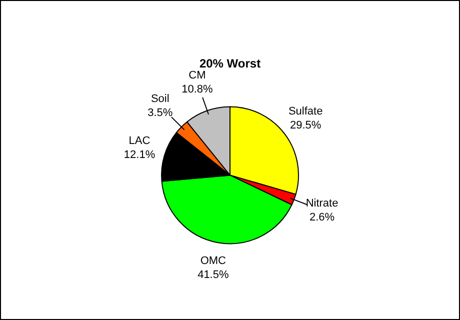 The width and height of the screenshot is (460, 320). Describe the element at coordinates (160, 112) in the screenshot. I see `data-label: 3.5%` at that location.